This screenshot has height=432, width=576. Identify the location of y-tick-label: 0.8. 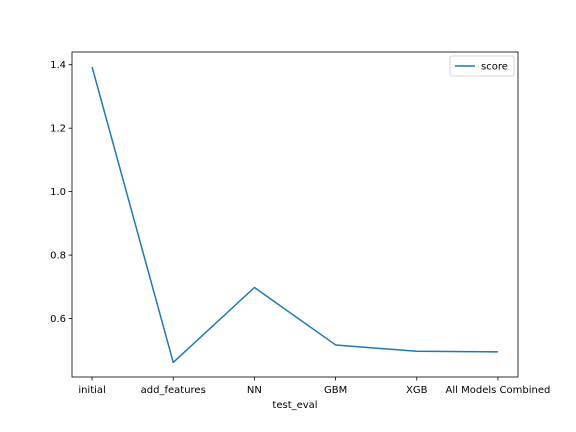
(58, 256).